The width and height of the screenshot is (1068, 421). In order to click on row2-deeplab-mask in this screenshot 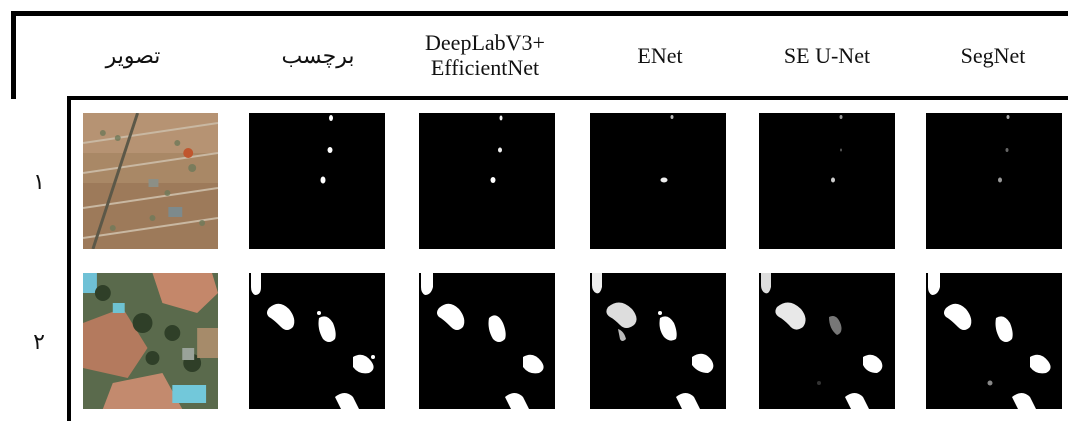, I will do `click(487, 341)`.